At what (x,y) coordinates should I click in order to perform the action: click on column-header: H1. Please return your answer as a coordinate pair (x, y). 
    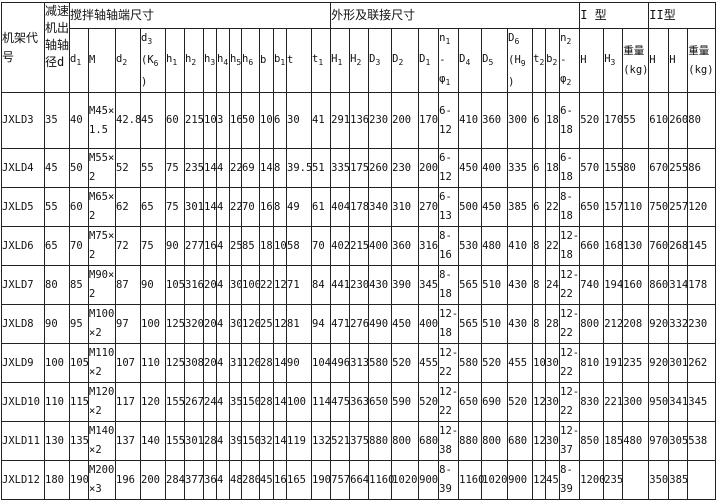
    Looking at the image, I should click on (340, 60).